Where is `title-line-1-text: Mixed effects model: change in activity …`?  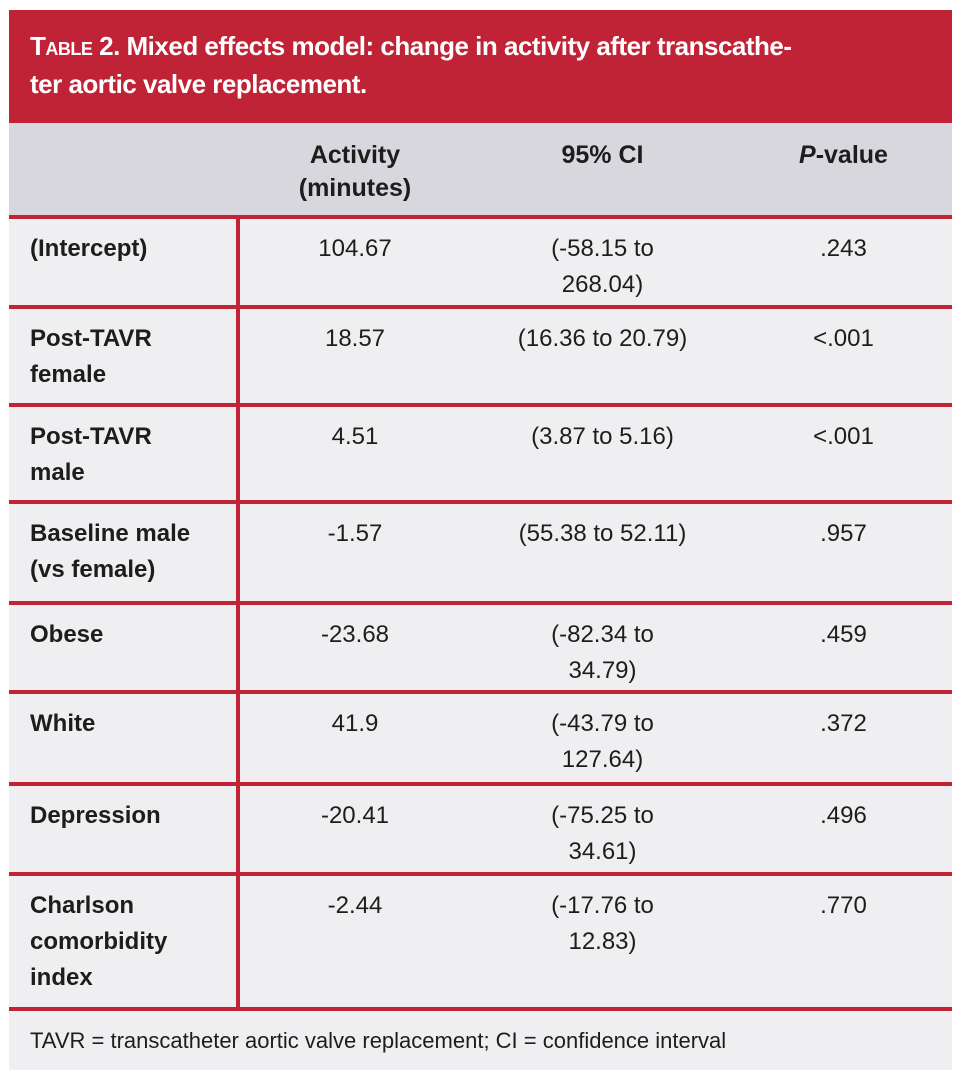
title-line-1-text: Mixed effects model: change in activity … is located at coordinates (456, 46).